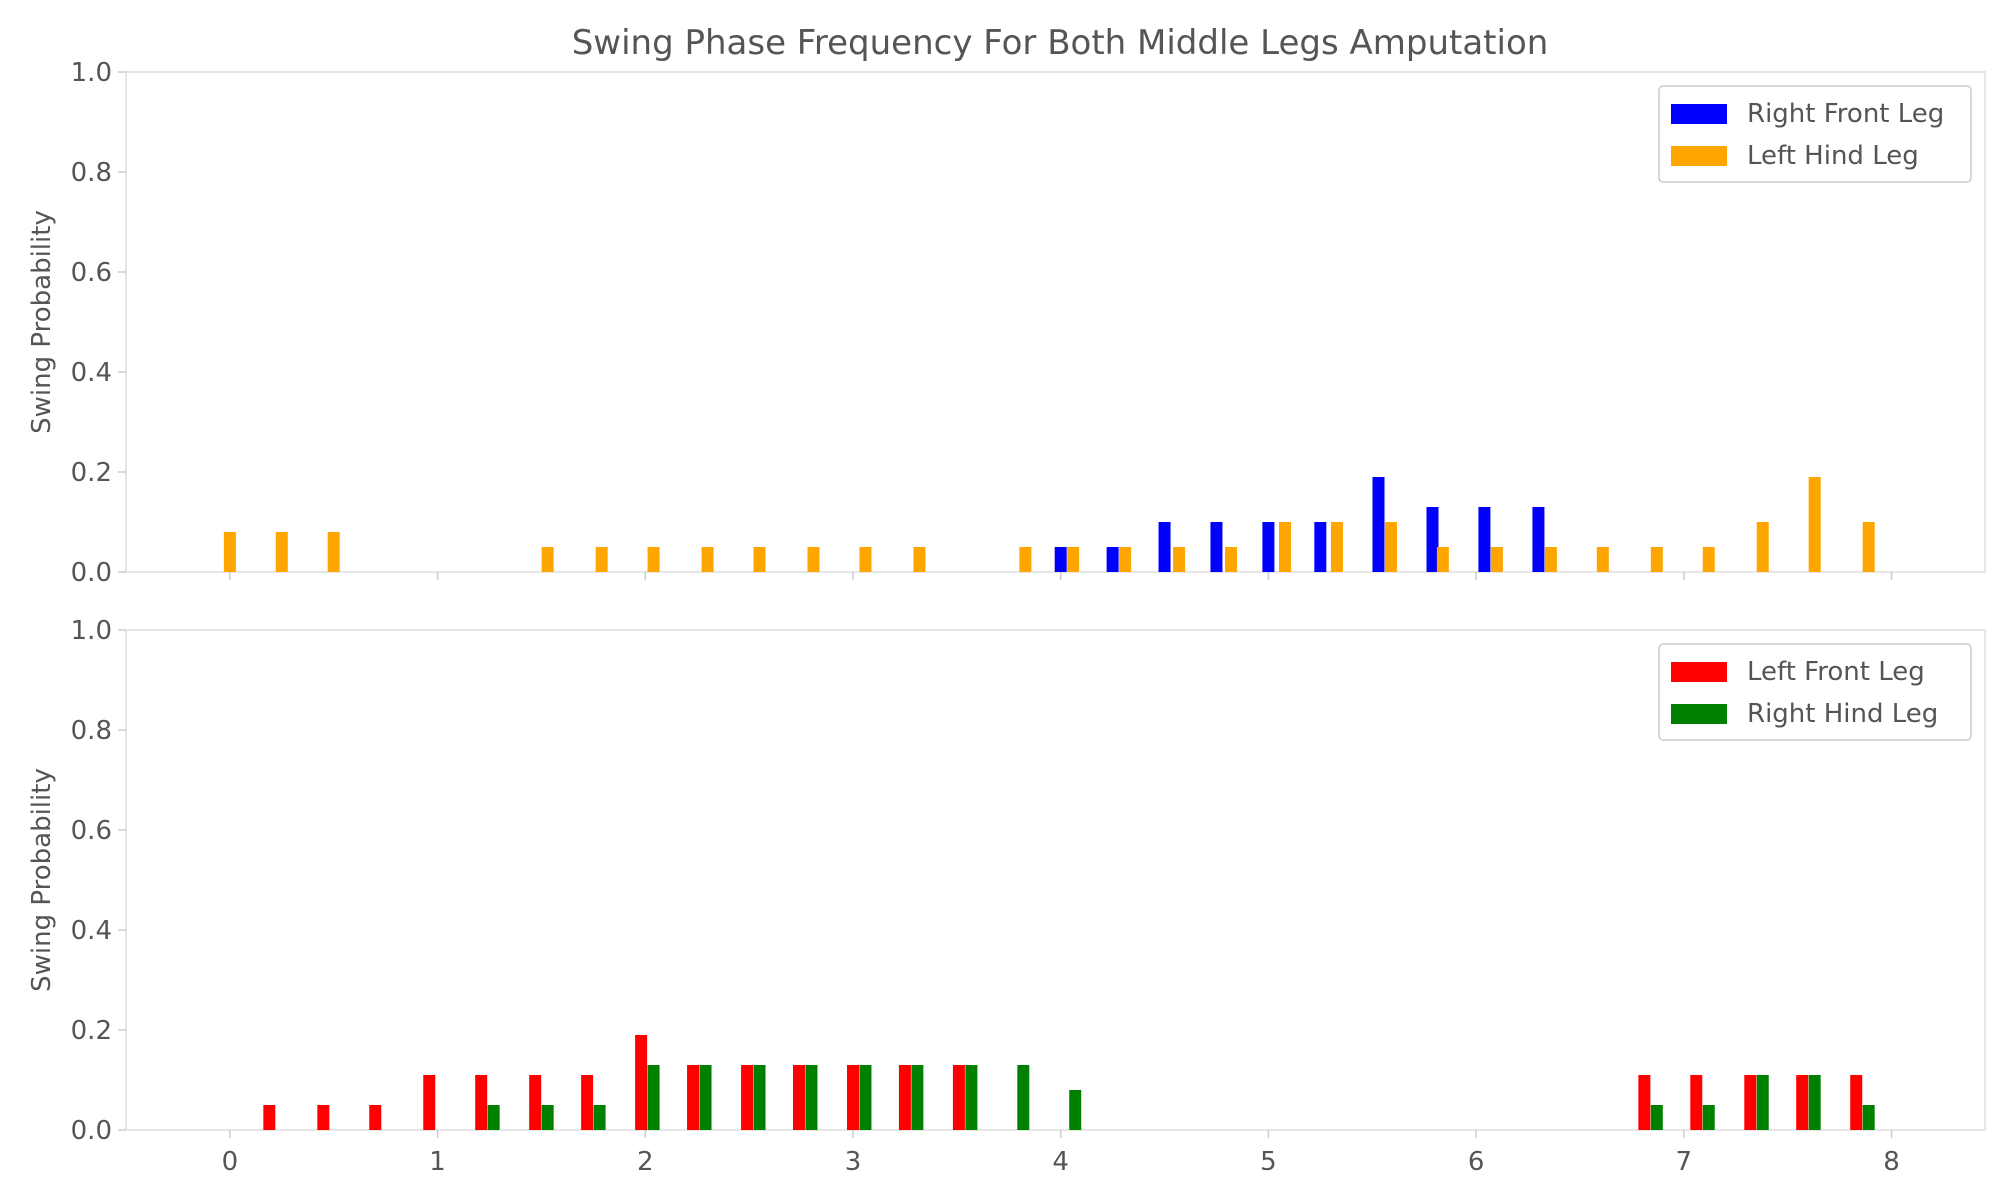  What do you see at coordinates (1049, 524) in the screenshot?
I see `series-left-hind-leg` at bounding box center [1049, 524].